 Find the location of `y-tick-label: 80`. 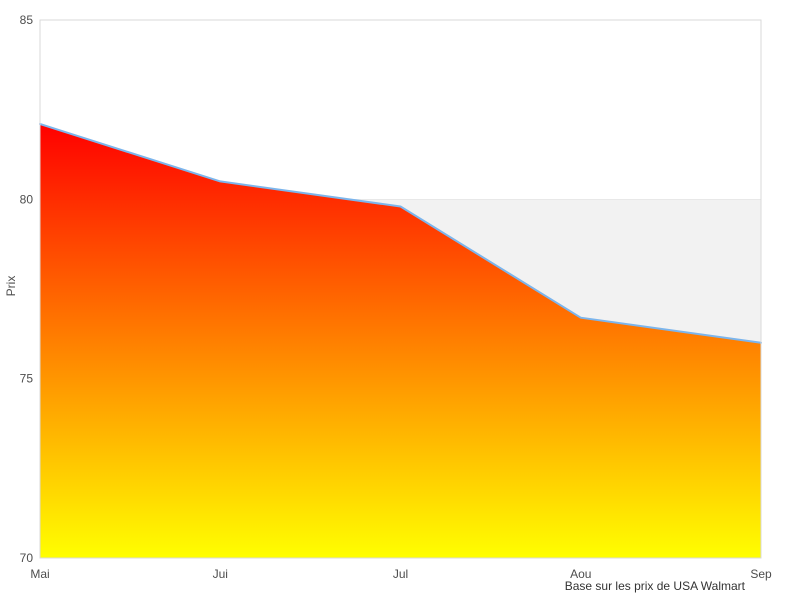

y-tick-label: 80 is located at coordinates (27, 199).